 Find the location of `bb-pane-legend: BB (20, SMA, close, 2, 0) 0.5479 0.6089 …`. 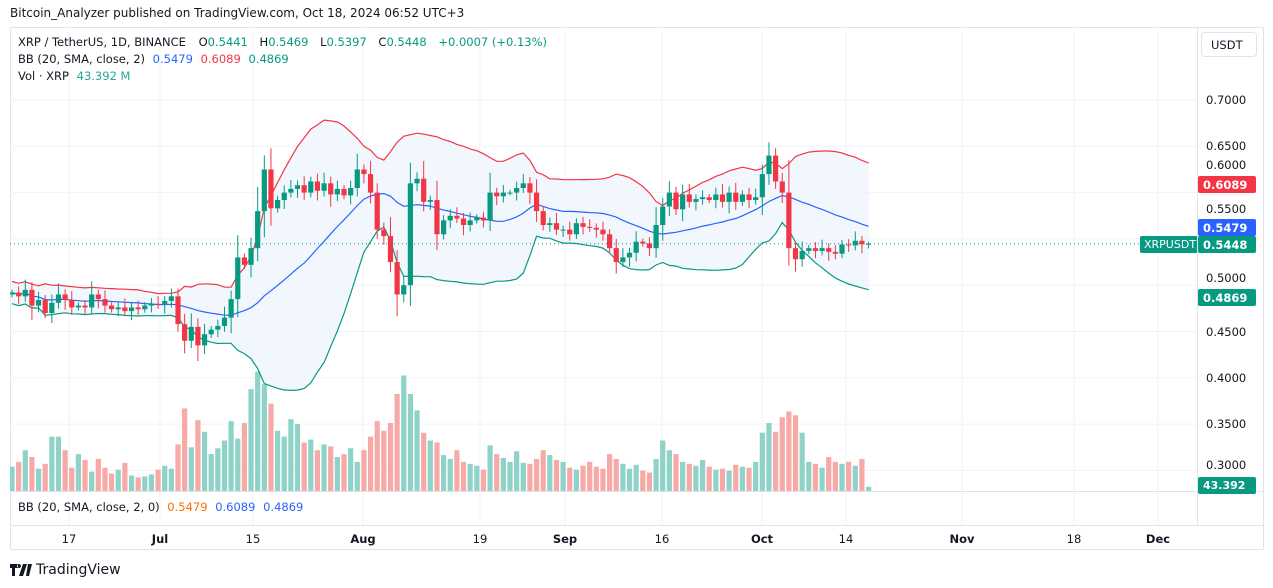

bb-pane-legend: BB (20, SMA, close, 2, 0) 0.5479 0.6089 … is located at coordinates (162, 507).